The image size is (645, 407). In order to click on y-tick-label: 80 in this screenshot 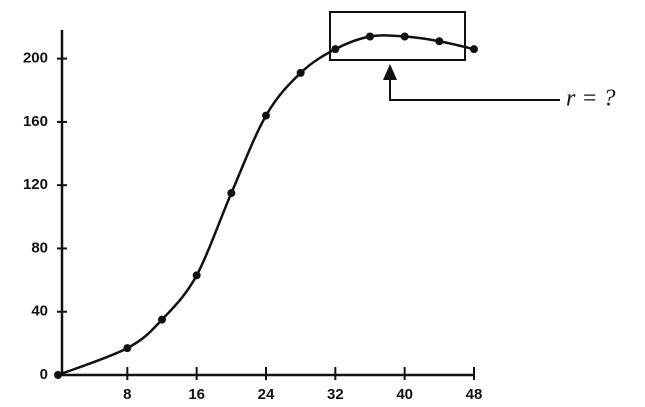, I will do `click(39, 247)`.